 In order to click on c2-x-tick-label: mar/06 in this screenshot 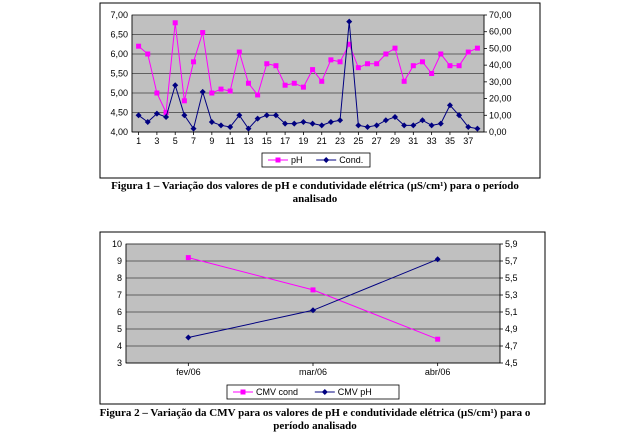, I will do `click(313, 372)`.